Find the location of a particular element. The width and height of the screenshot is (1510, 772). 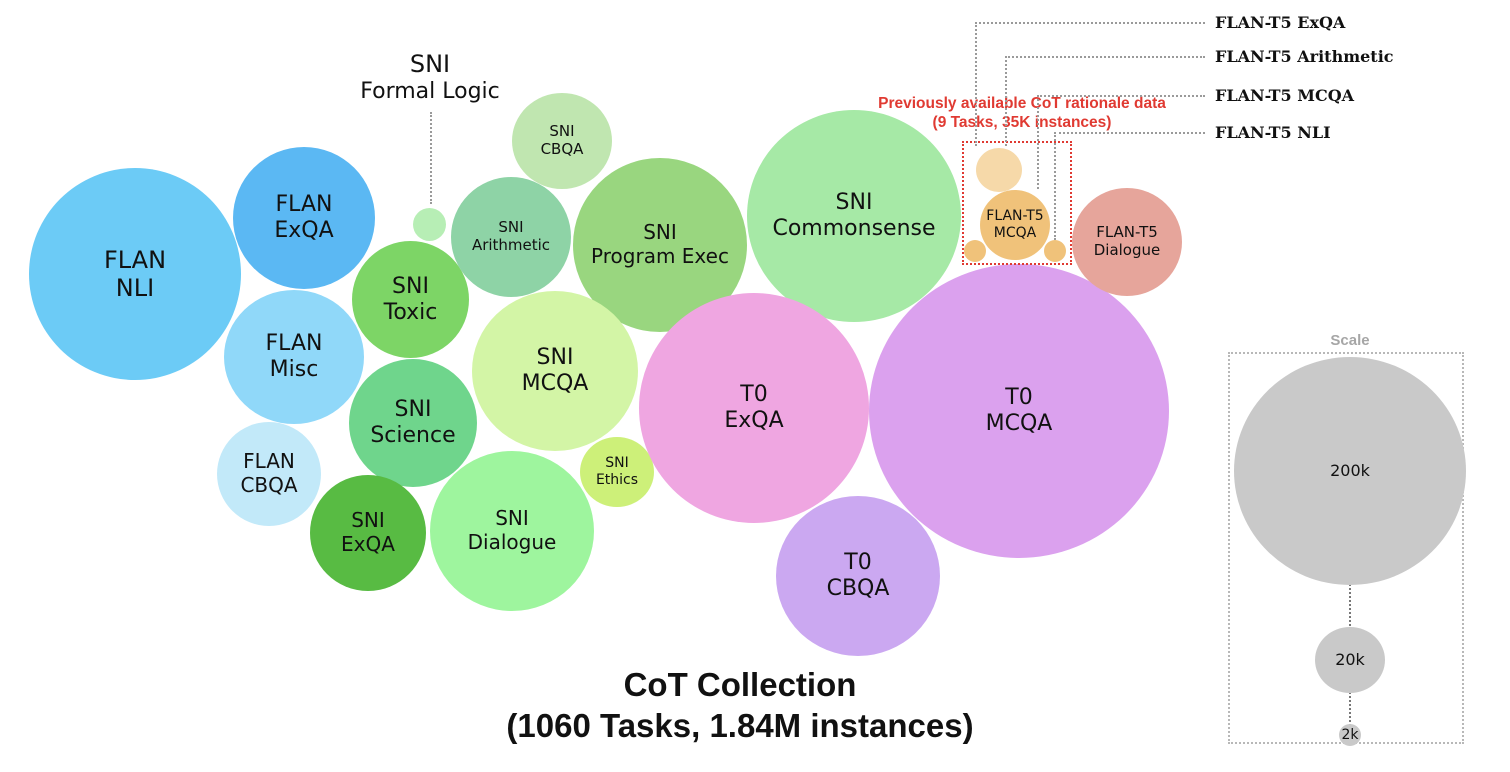

bubble-sni-formal-logic is located at coordinates (429, 224).